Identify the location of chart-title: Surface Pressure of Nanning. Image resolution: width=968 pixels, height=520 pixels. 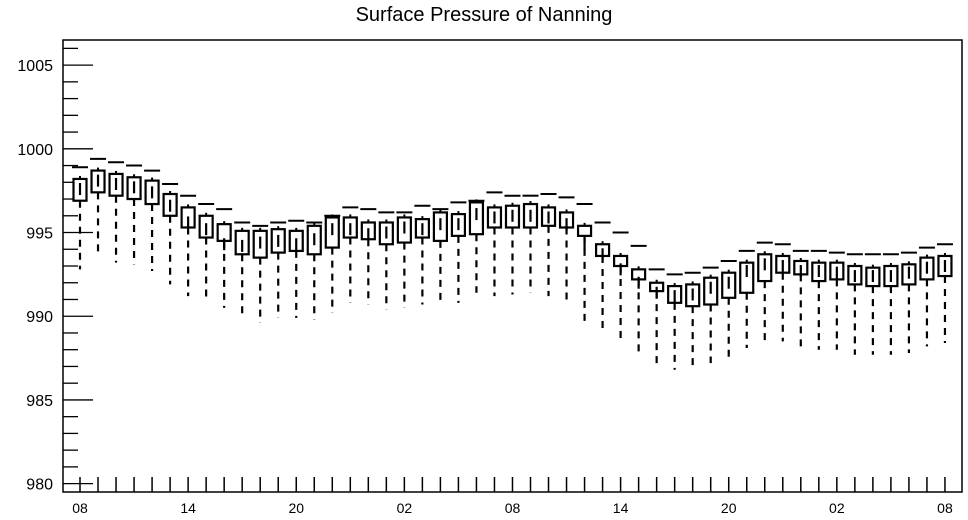
(484, 15).